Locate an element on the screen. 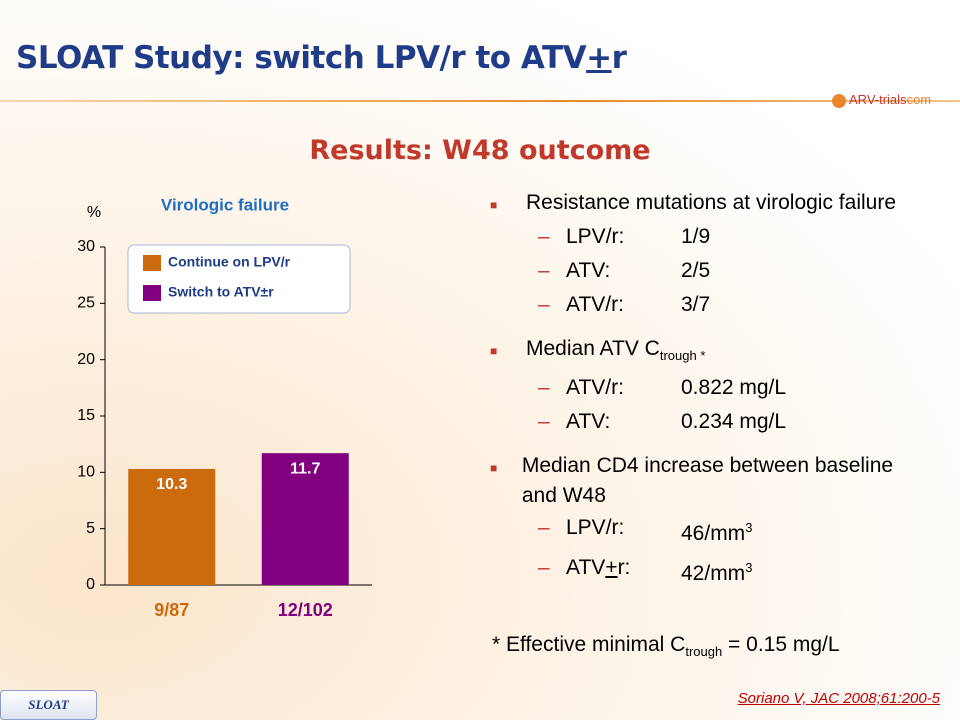 The width and height of the screenshot is (960, 720). sub-bullet: – ATV/r: 0.822 mg/L is located at coordinates (710, 388).